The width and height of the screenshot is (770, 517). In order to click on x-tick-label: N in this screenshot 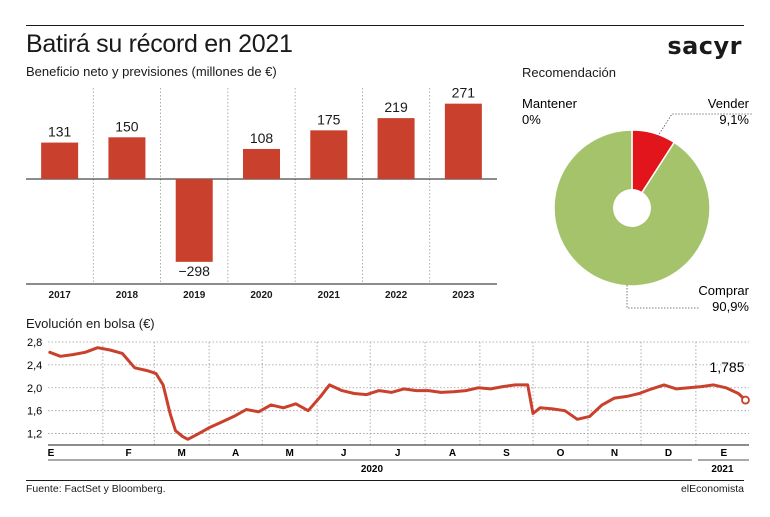, I will do `click(614, 453)`.